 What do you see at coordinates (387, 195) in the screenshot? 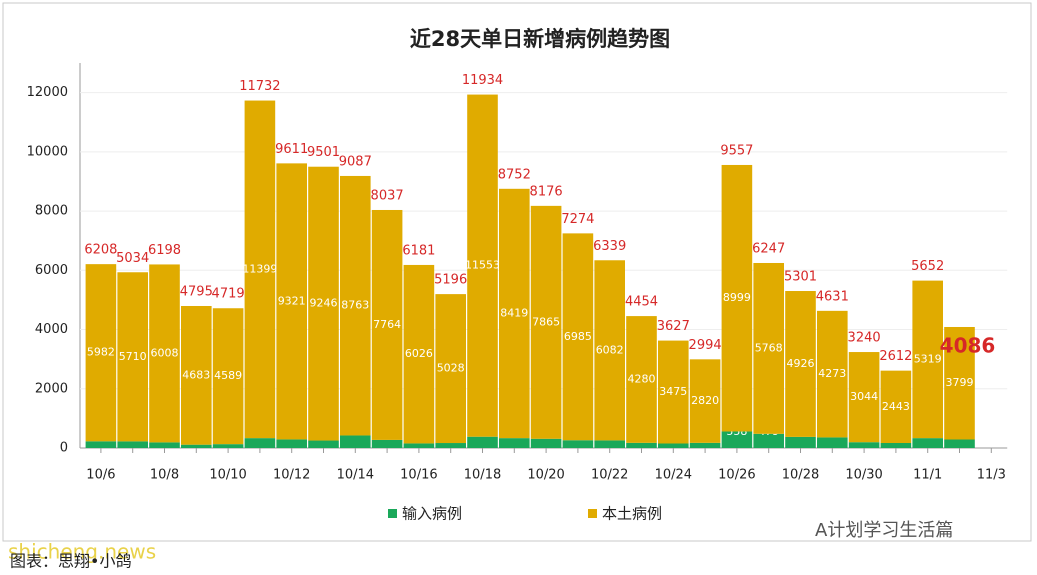
I see `total-label: 8037` at bounding box center [387, 195].